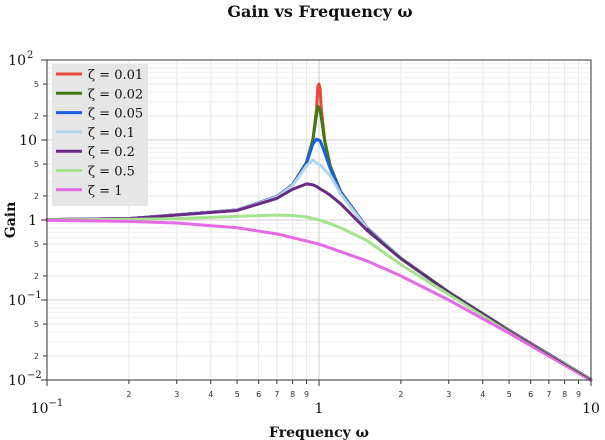 The image size is (605, 440). What do you see at coordinates (111, 152) in the screenshot?
I see `legend-label: ζ = 0.2` at bounding box center [111, 152].